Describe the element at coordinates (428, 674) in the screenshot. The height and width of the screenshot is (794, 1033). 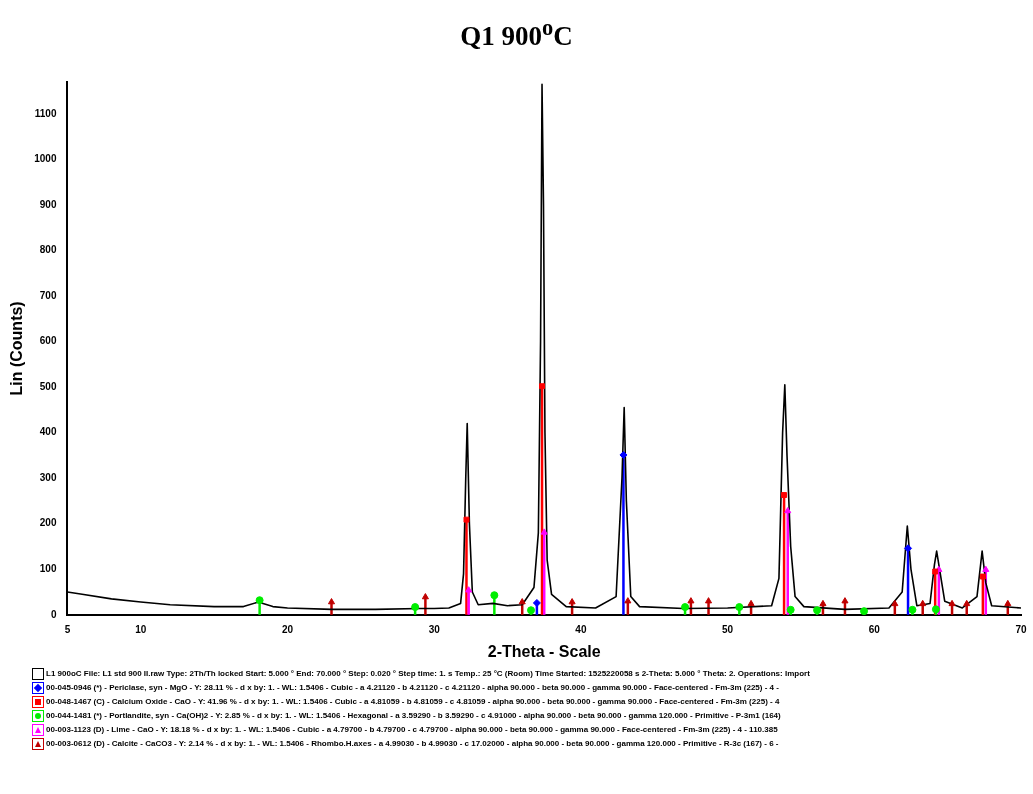
I see `legend-label: L1 900oC File: L1 std 900 II.raw Type: 2Th/Th locked Start: 5.000 ° End: 70.000 ° Step: 0.020 ° Step time: 1. s Temp.: 25 °C (Room) Time Started: 1525220058 s 2-Theta: 5.000 ° Theta: 2. Operations: Import` at that location.